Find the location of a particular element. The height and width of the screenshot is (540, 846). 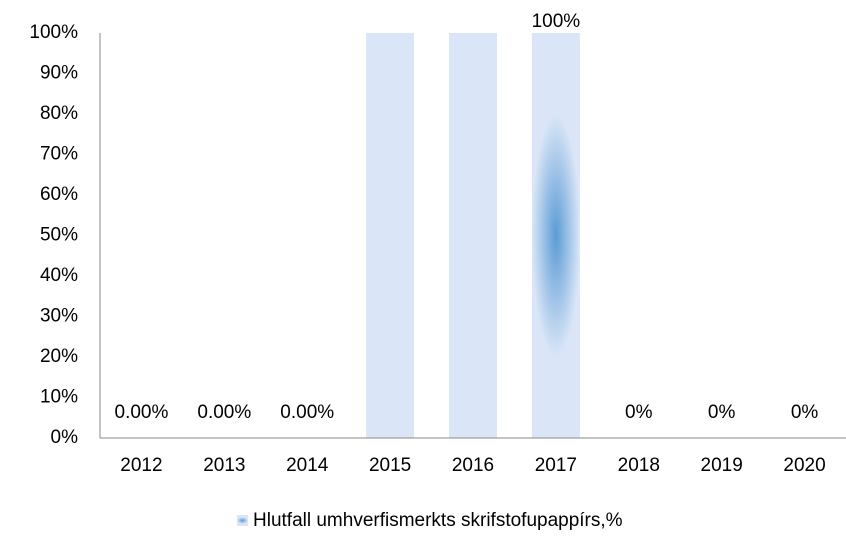

x-tick-label: 2015 is located at coordinates (390, 465).